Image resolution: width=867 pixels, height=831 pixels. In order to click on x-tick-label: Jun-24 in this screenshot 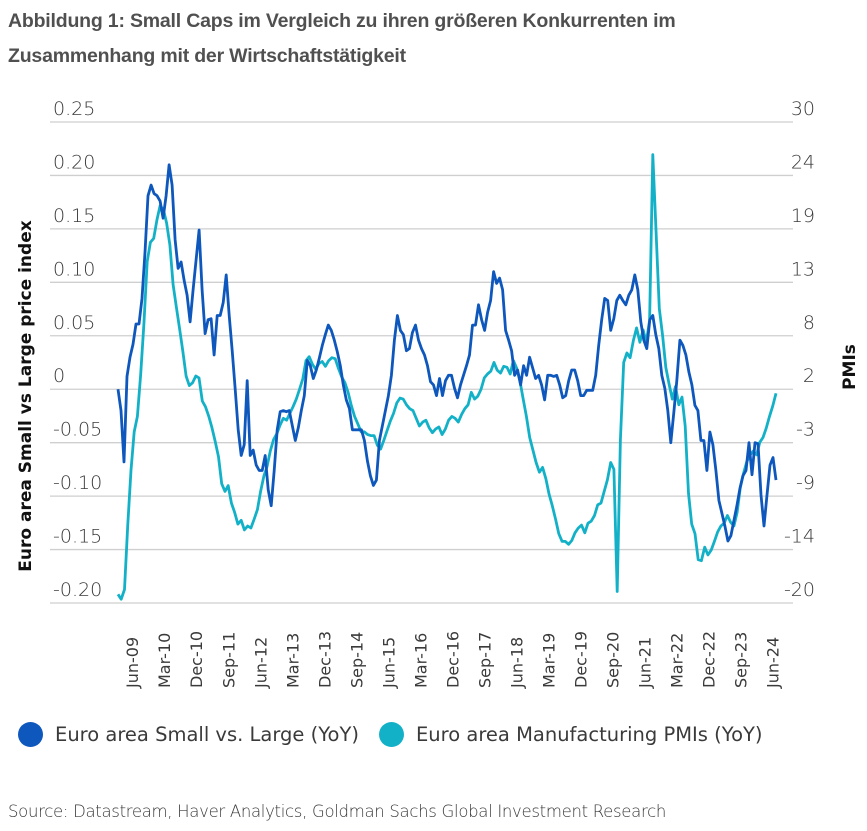, I will do `click(772, 663)`.